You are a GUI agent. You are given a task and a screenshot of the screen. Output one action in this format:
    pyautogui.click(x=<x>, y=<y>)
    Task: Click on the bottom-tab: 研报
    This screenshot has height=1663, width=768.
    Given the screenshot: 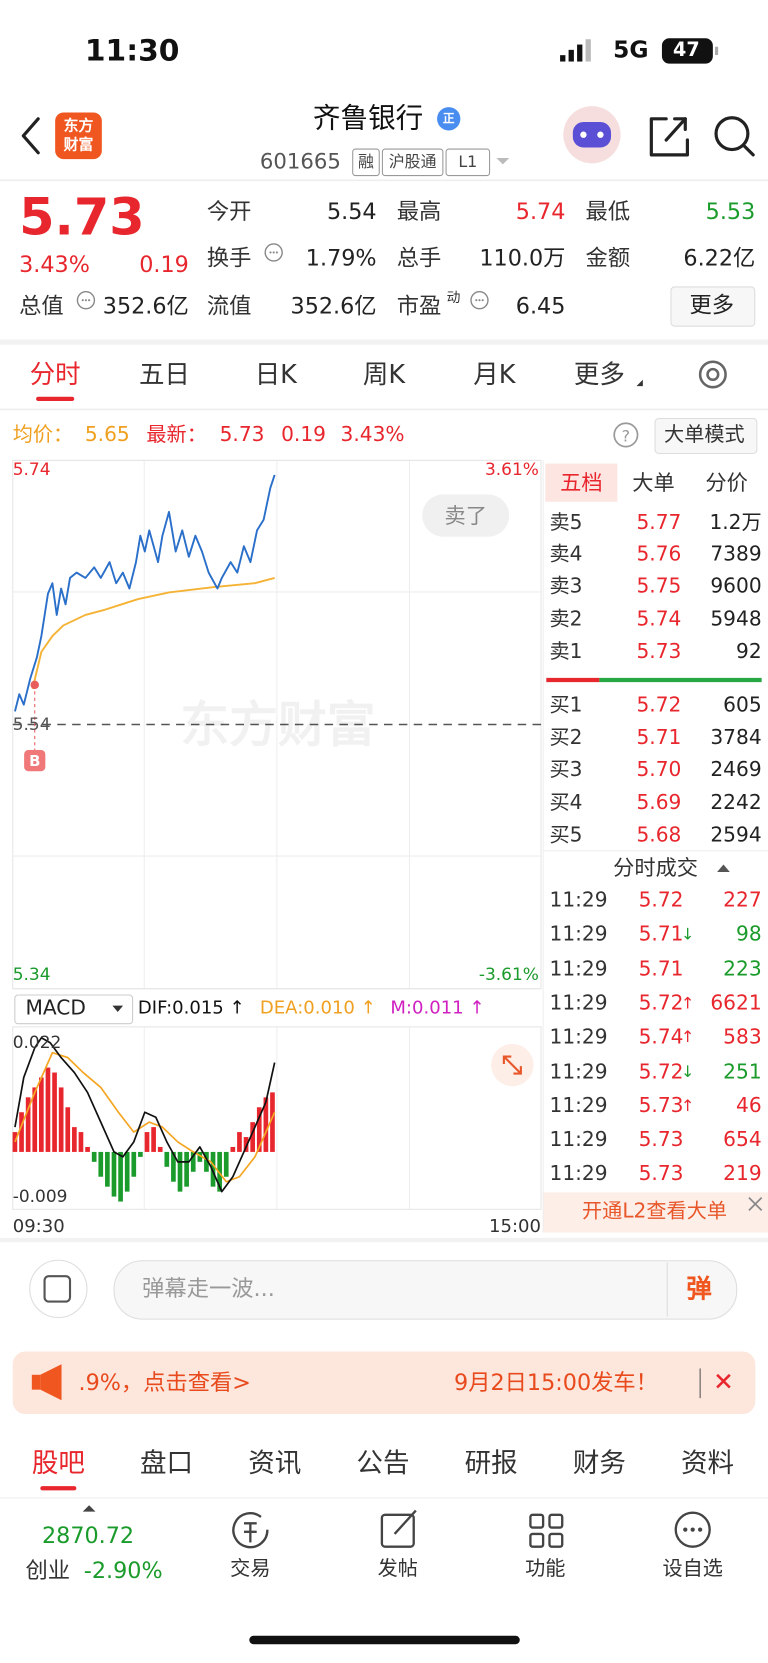 What is the action you would take?
    pyautogui.click(x=491, y=1463)
    